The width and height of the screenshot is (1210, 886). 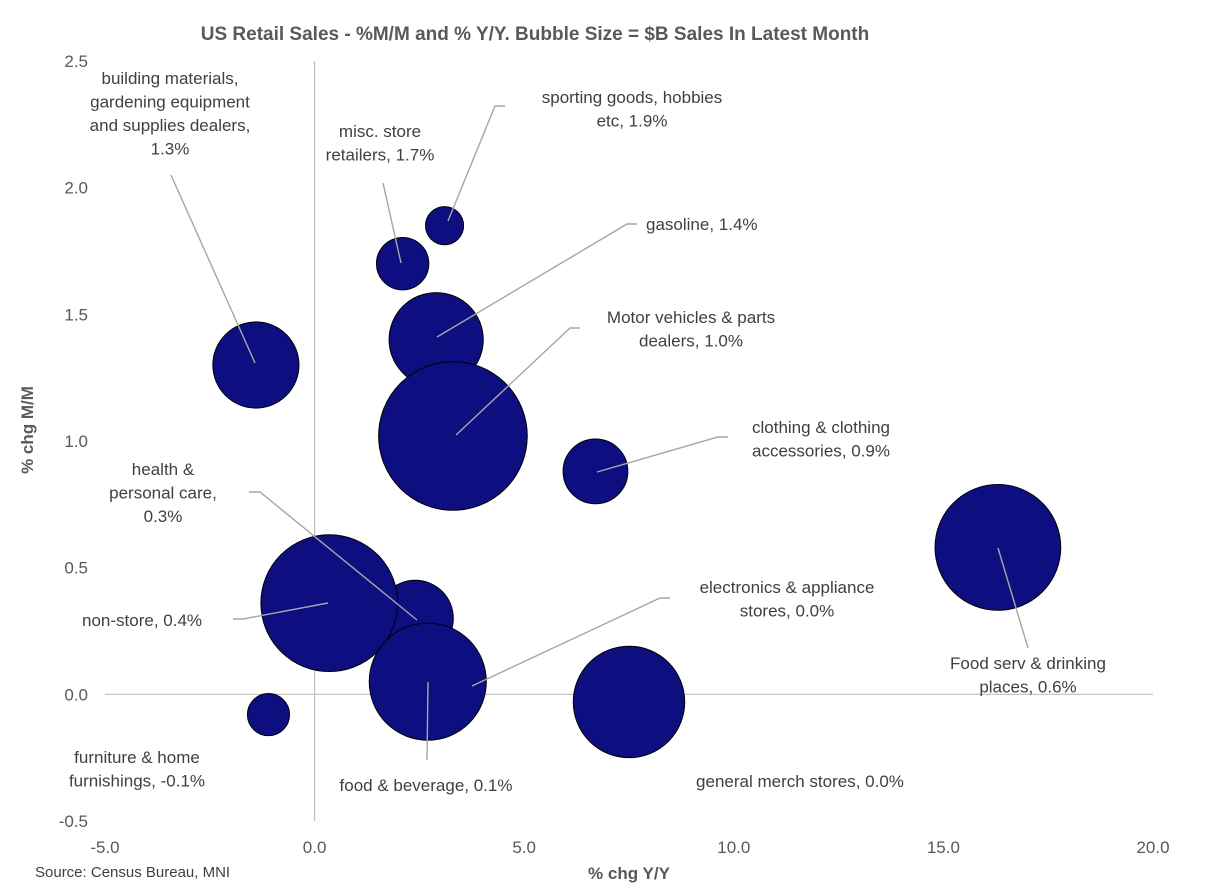 What do you see at coordinates (163, 516) in the screenshot?
I see `data-label-line: 0.3%` at bounding box center [163, 516].